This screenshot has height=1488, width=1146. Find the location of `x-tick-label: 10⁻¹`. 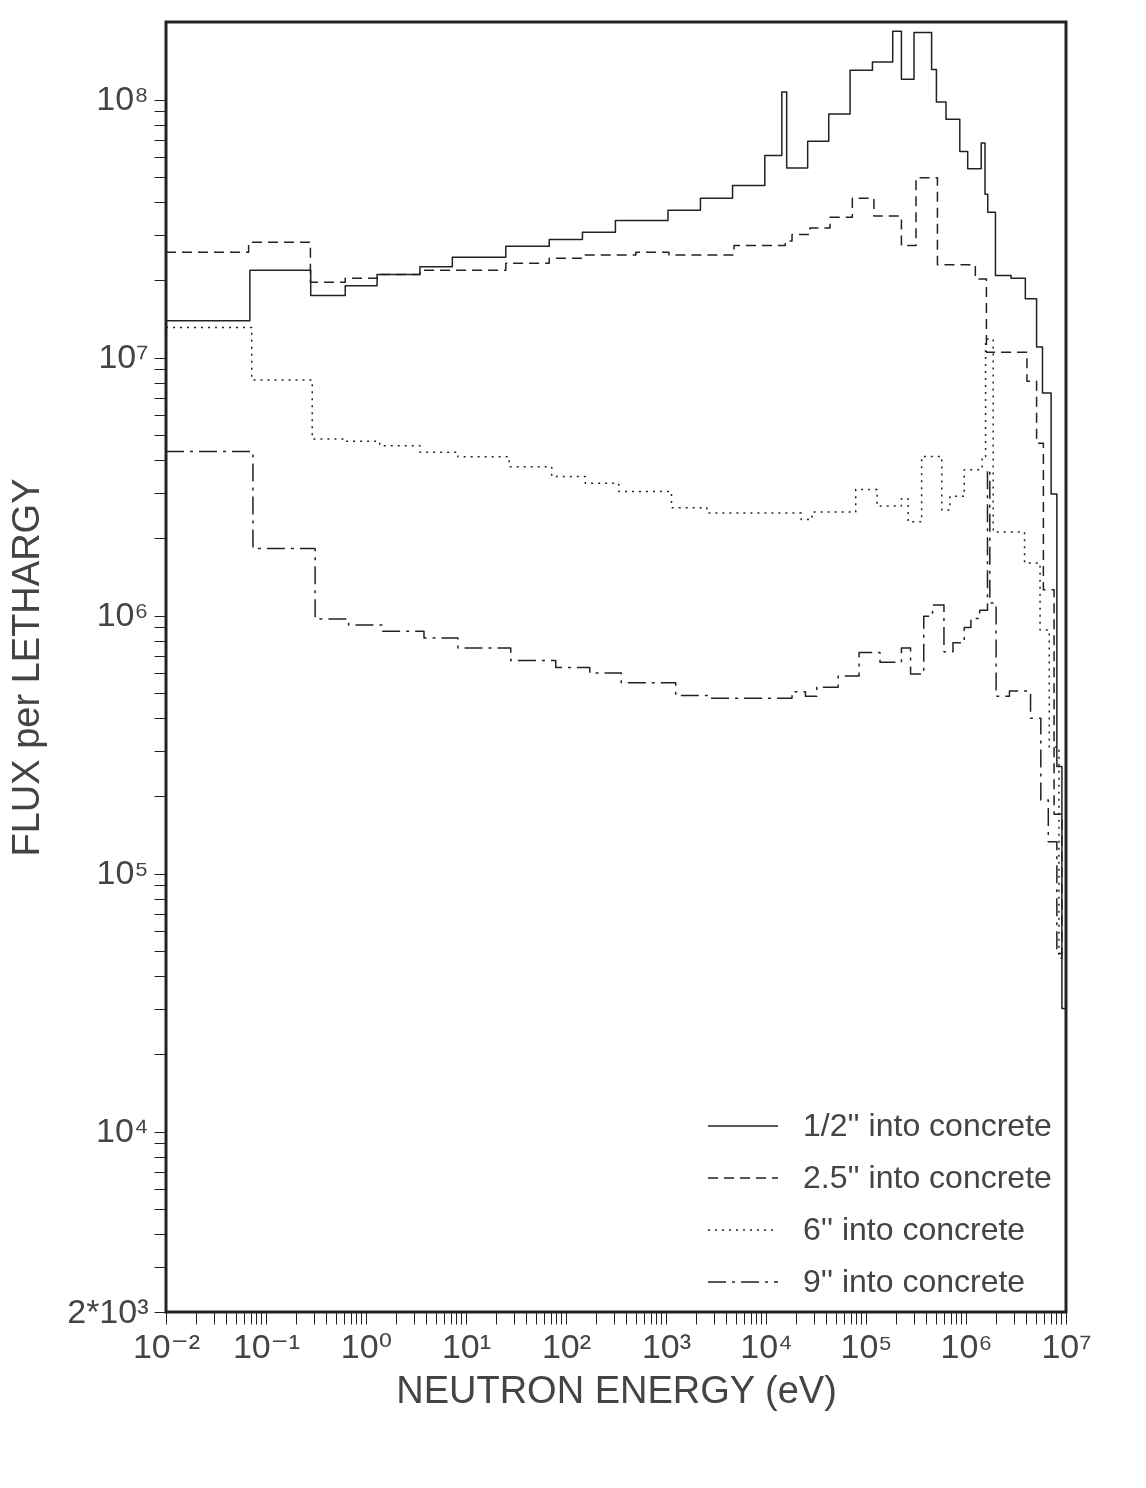

x-tick-label: 10⁻¹ is located at coordinates (266, 1345).